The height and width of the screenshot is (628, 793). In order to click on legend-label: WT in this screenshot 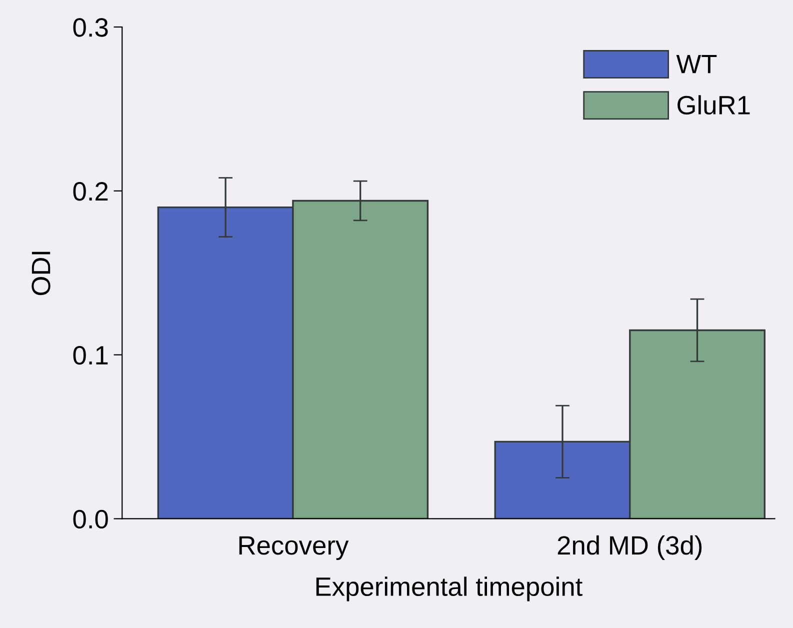, I will do `click(696, 64)`.